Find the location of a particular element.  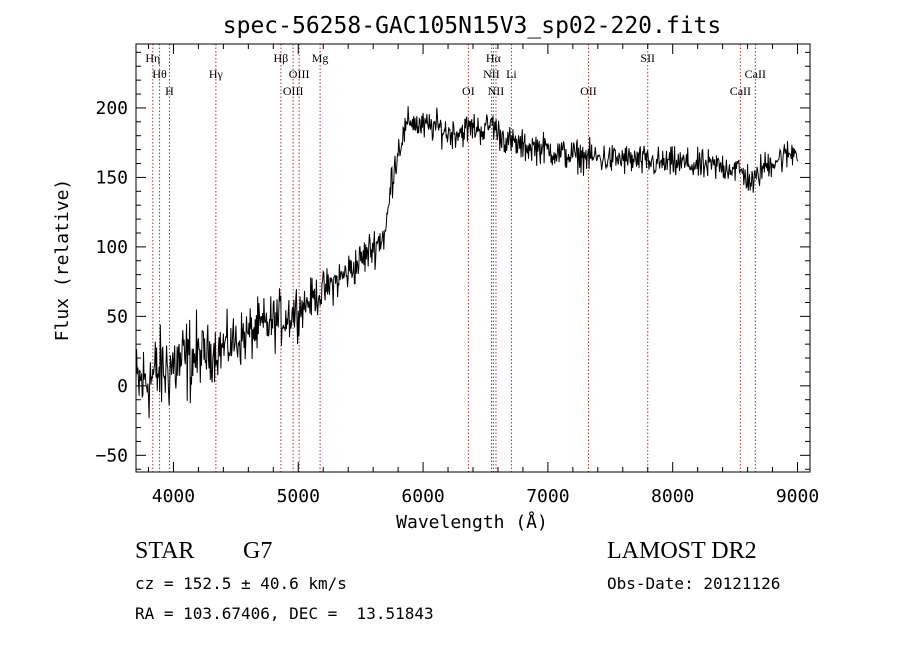

obs-date: Obs-Date: 20121126 is located at coordinates (694, 583).